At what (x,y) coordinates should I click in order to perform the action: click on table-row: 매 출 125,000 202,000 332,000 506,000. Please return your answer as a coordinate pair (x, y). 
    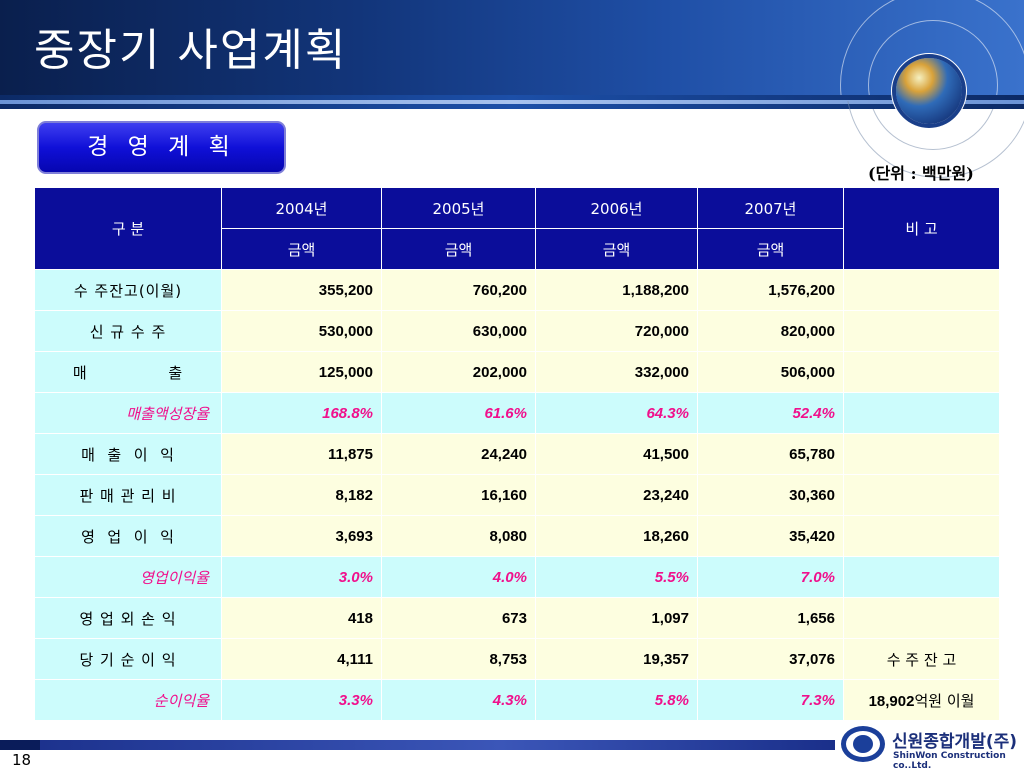
    Looking at the image, I should click on (517, 372).